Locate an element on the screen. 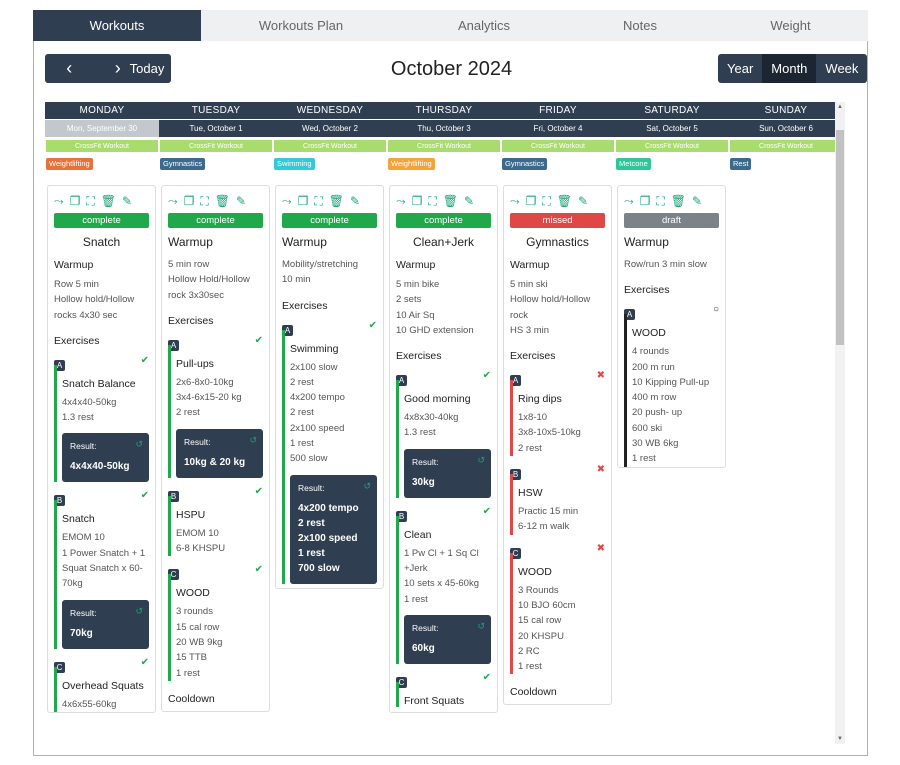 The width and height of the screenshot is (900, 765). day-date: Thu, October 3 is located at coordinates (444, 128).